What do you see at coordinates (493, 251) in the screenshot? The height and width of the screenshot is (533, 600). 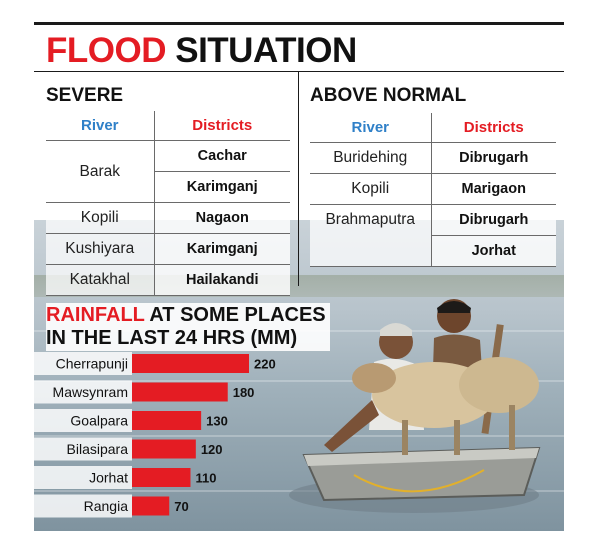 I see `district-cell: Jorhat` at bounding box center [493, 251].